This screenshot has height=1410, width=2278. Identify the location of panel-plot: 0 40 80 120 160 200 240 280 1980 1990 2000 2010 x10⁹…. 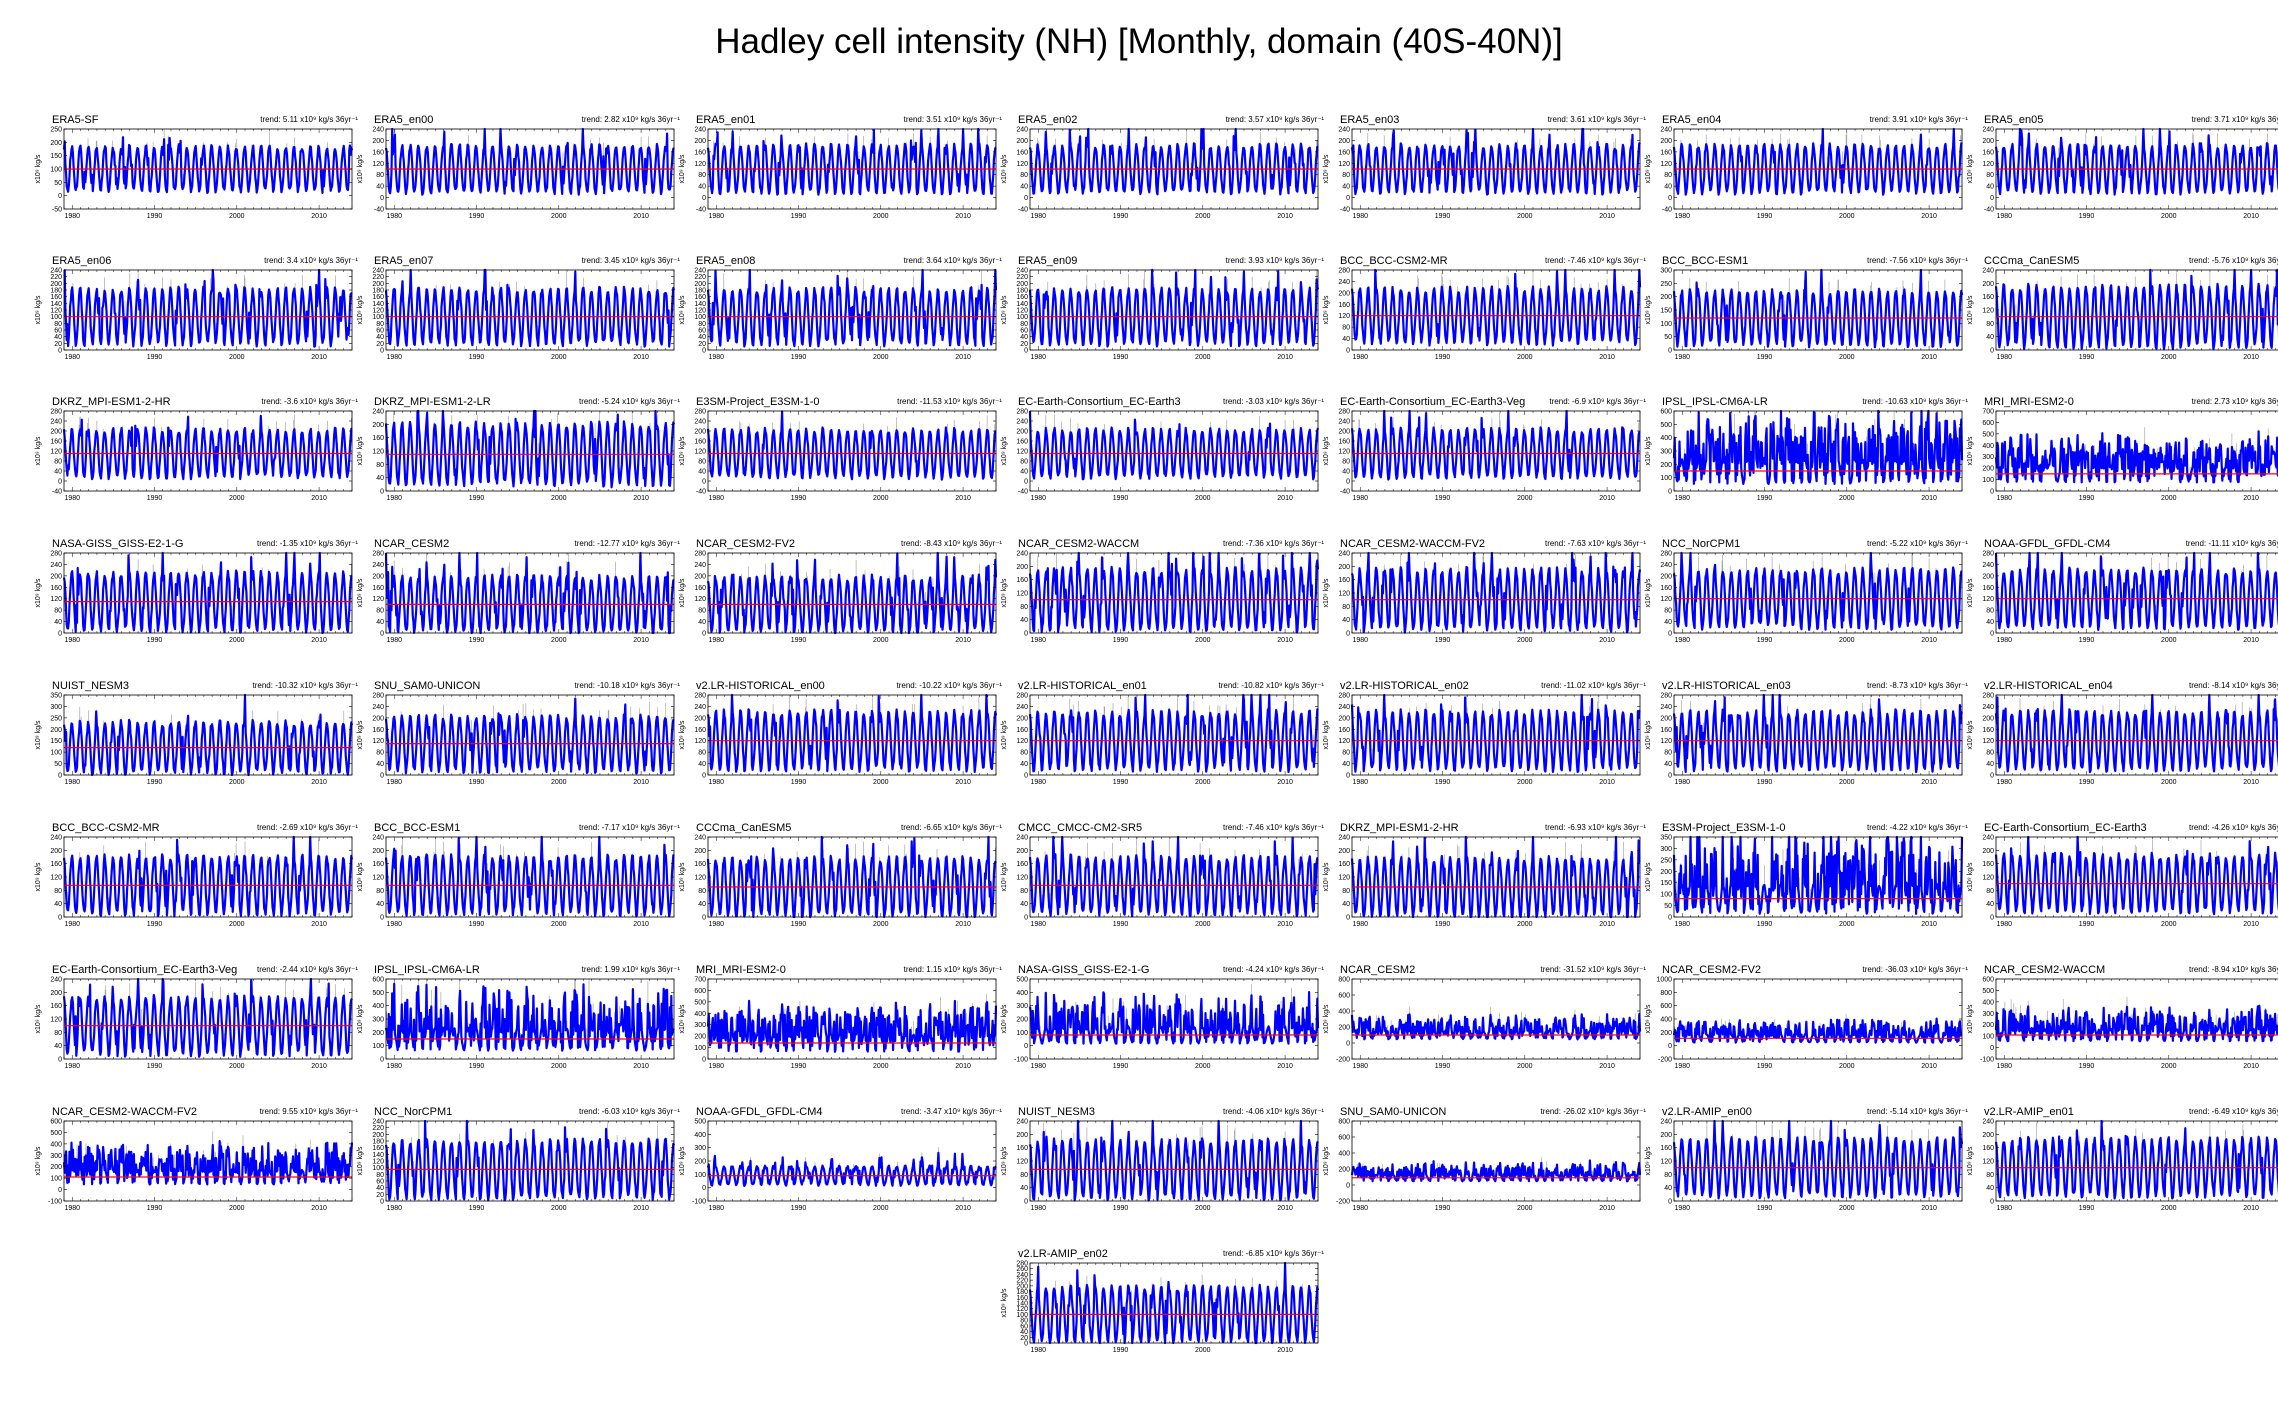
(1482, 739).